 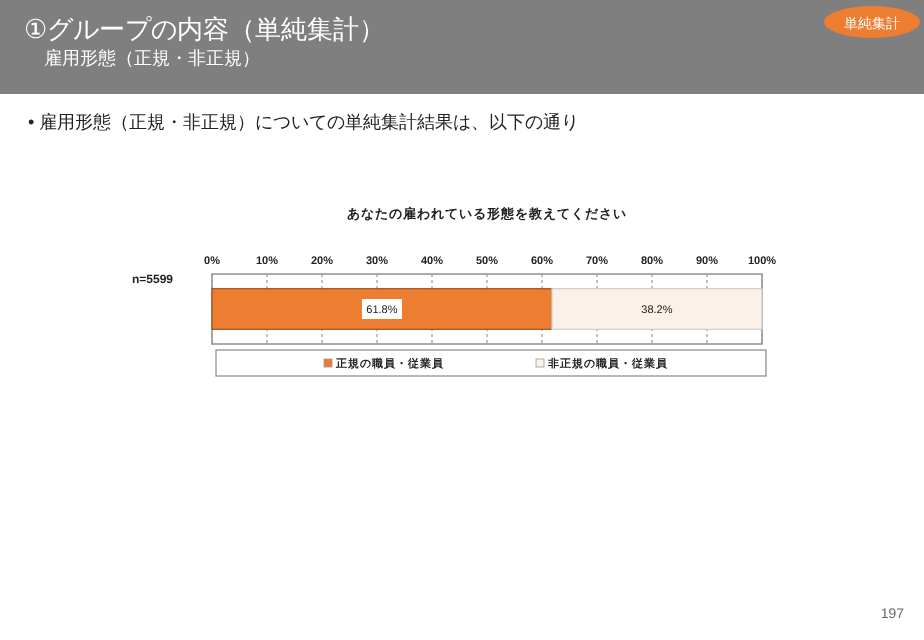 I want to click on text: 雇用形態（正規・非正規）, so click(x=152, y=58).